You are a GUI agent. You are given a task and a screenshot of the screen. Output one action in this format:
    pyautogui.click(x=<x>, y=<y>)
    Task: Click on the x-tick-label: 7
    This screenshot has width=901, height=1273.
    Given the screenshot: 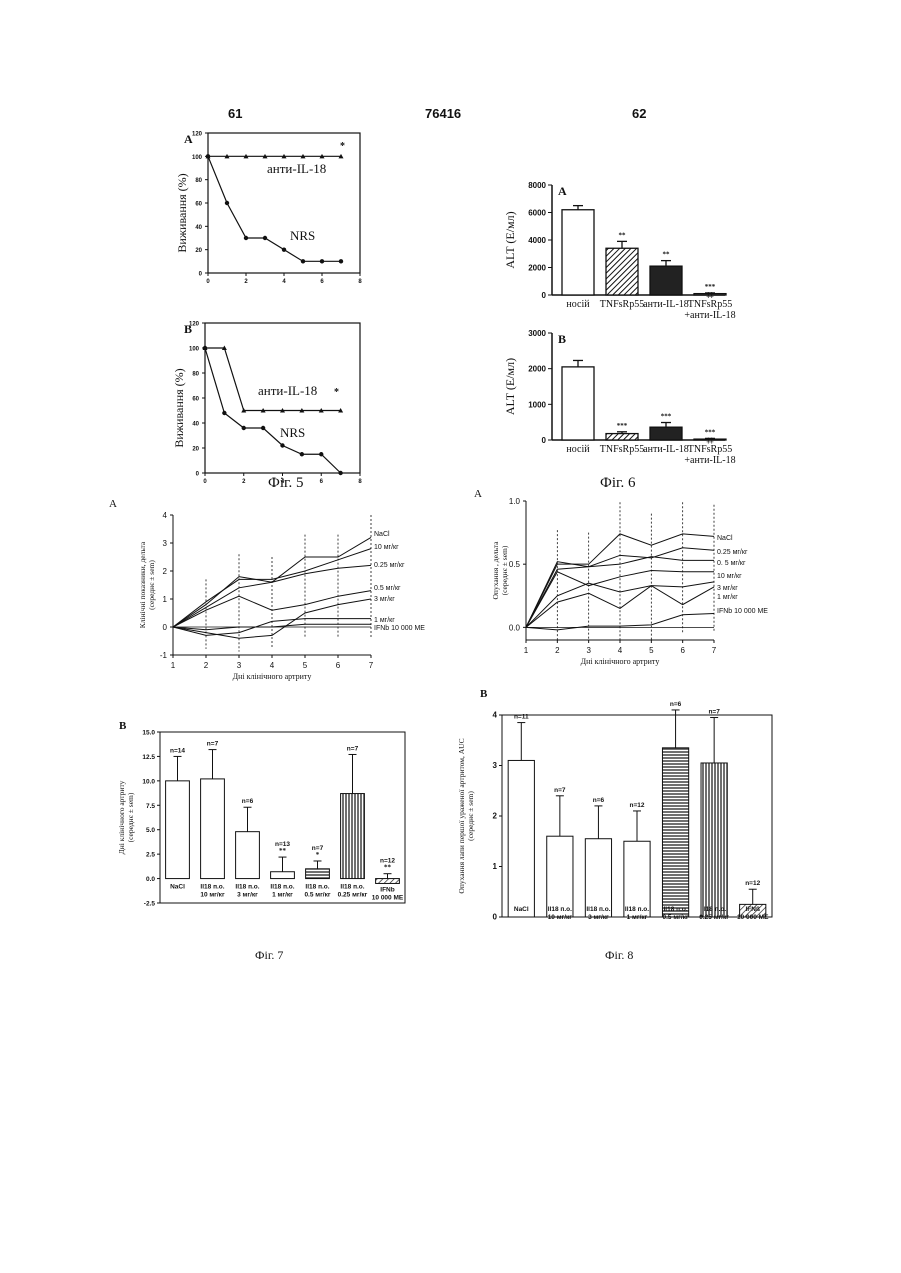 What is the action you would take?
    pyautogui.click(x=714, y=650)
    